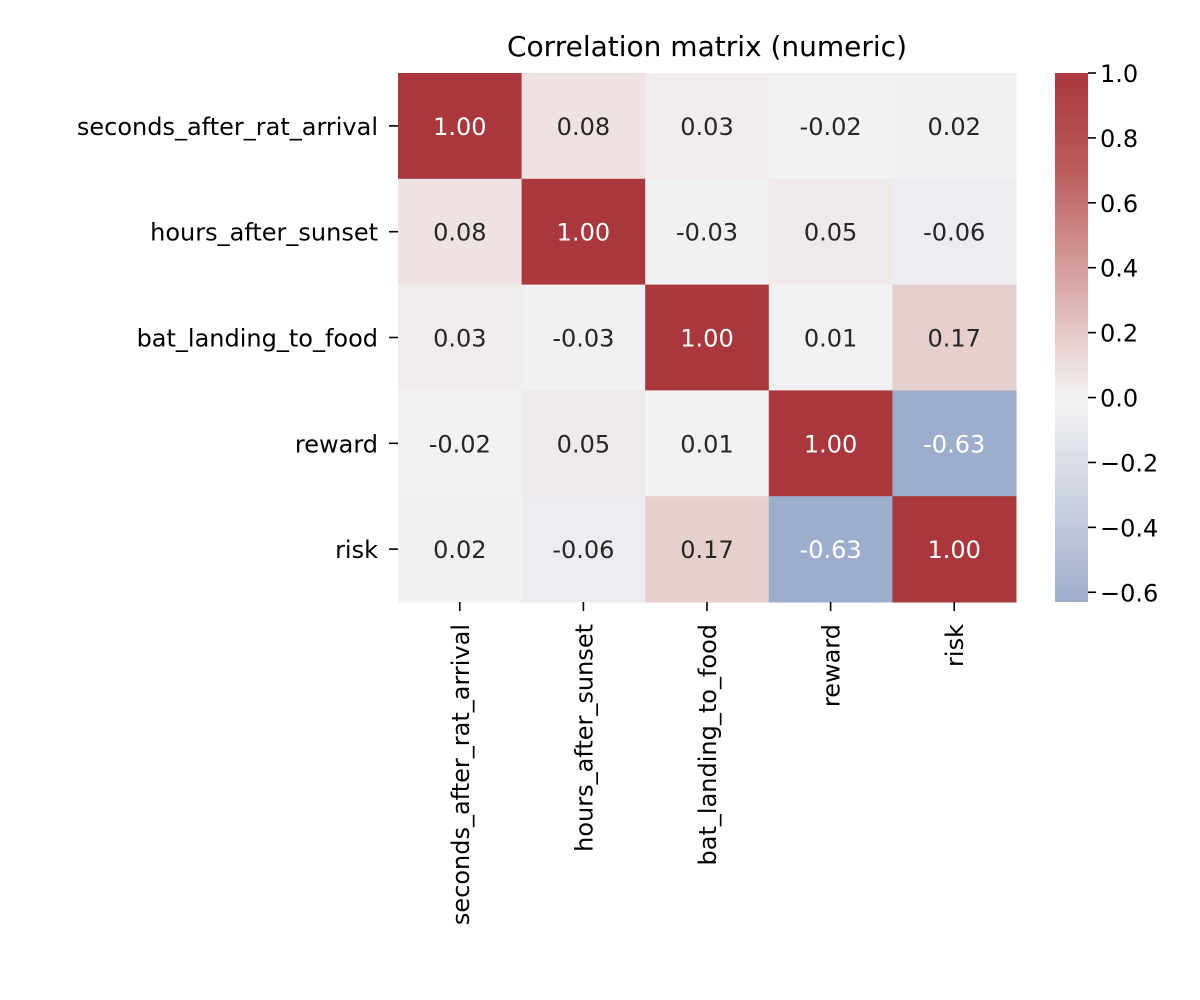 Image resolution: width=1200 pixels, height=1000 pixels. What do you see at coordinates (1119, 334) in the screenshot?
I see `colorbar-tick-label: 0.2` at bounding box center [1119, 334].